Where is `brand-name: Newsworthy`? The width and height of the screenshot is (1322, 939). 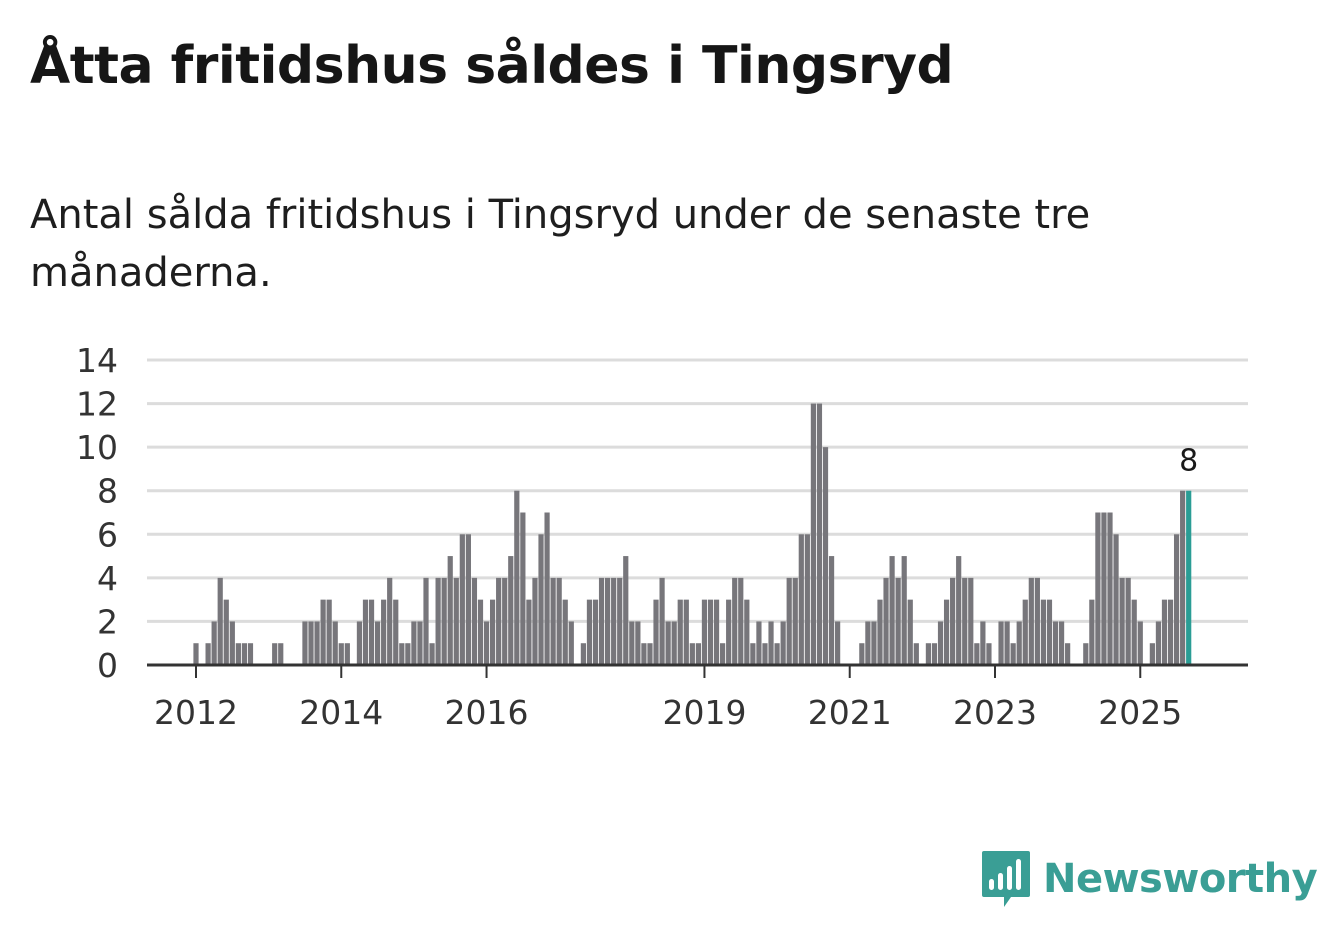 brand-name: Newsworthy is located at coordinates (1180, 879).